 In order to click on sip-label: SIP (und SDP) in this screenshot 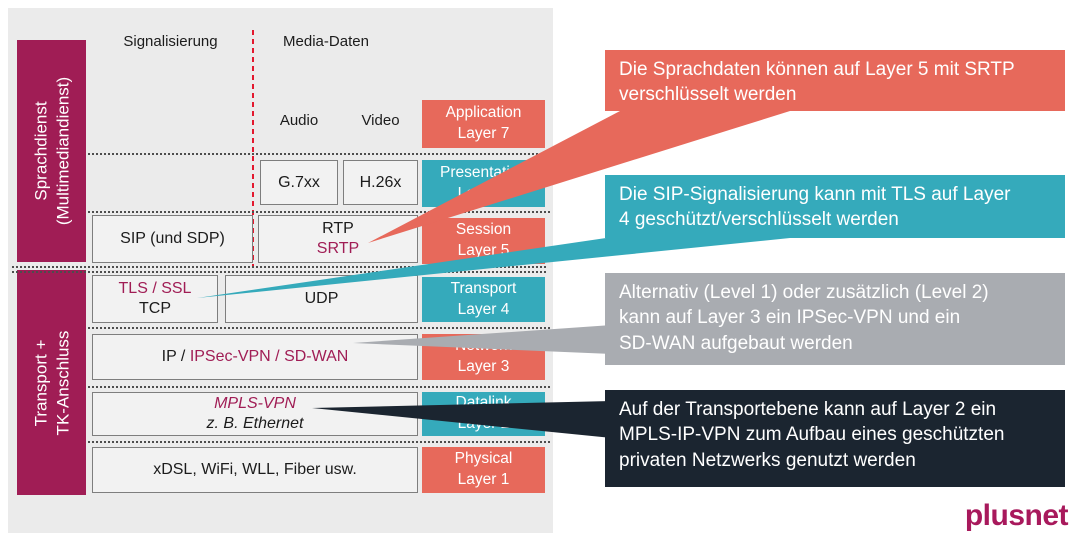, I will do `click(172, 238)`.